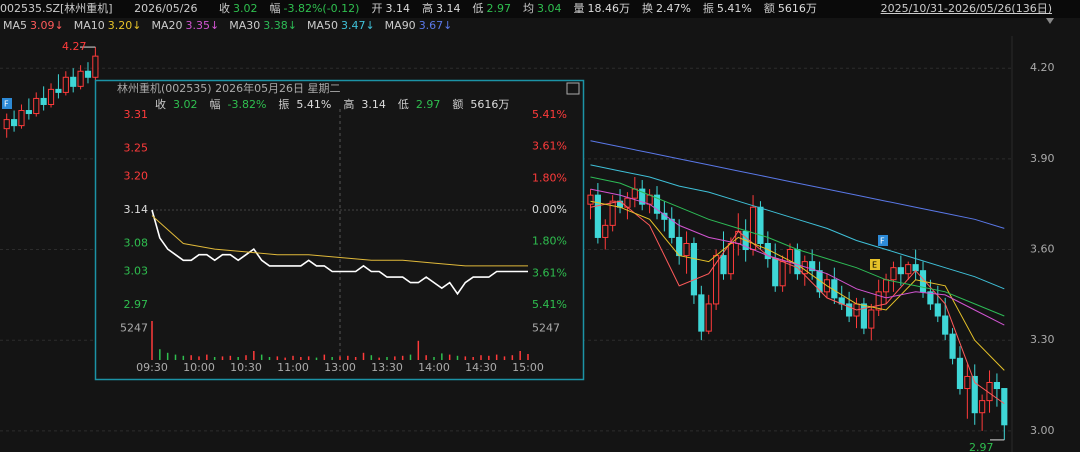 This screenshot has width=1080, height=452. I want to click on stat-label: 换, so click(647, 8).